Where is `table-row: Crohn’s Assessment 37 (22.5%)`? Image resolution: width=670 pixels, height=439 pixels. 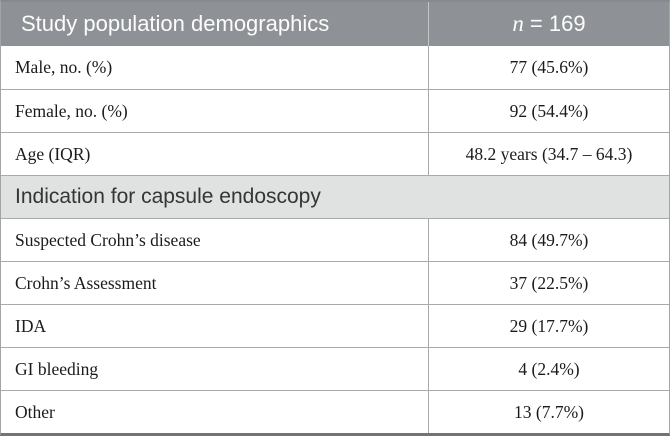 table-row: Crohn’s Assessment 37 (22.5%) is located at coordinates (335, 282).